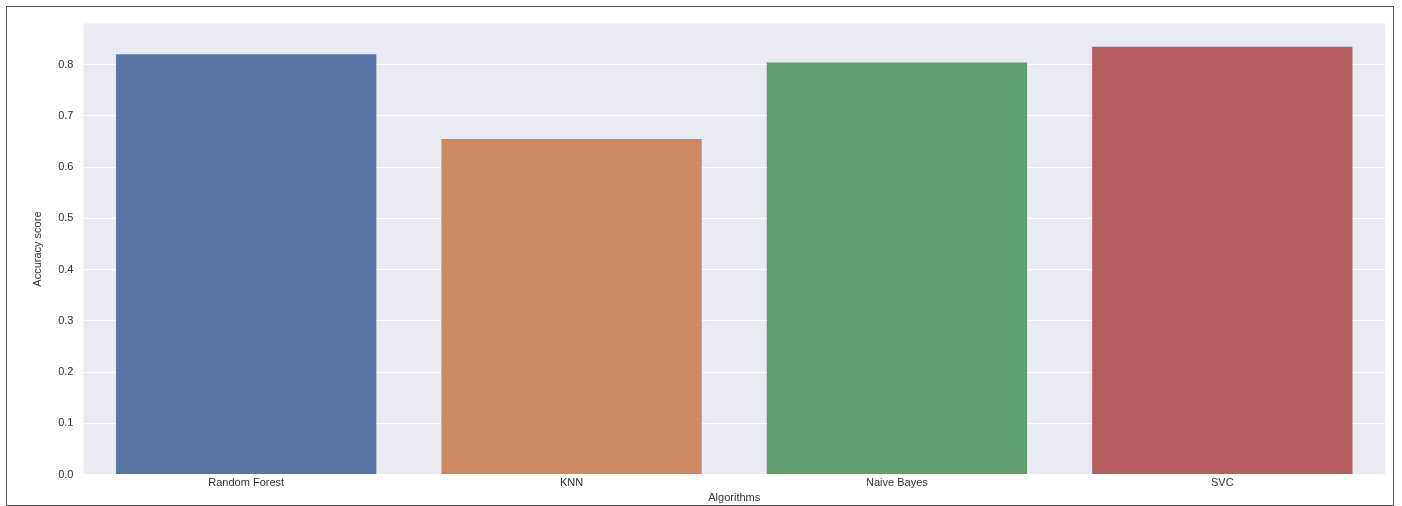  Describe the element at coordinates (734, 497) in the screenshot. I see `x-axis-title: Algorithms` at that location.